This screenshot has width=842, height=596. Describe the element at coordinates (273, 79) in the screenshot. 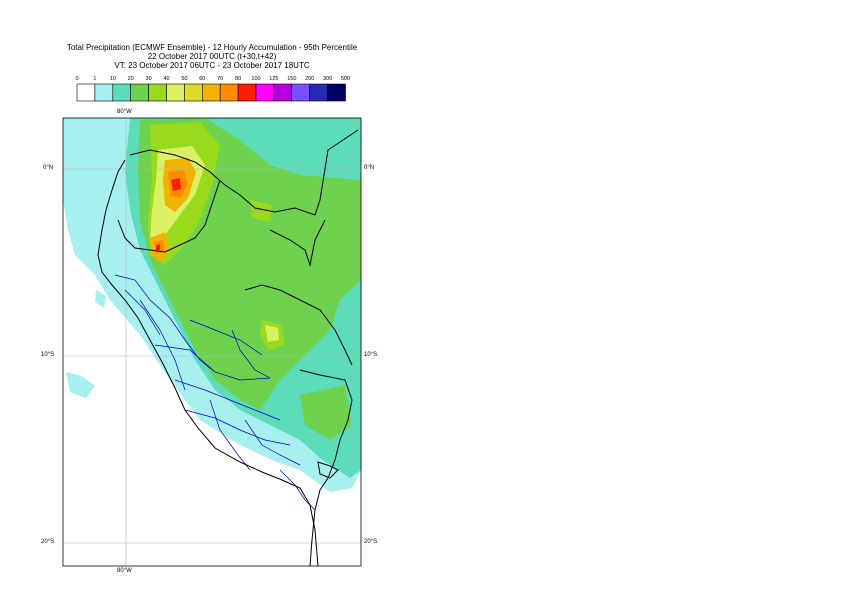

I see `legend-tick-label: 125` at that location.